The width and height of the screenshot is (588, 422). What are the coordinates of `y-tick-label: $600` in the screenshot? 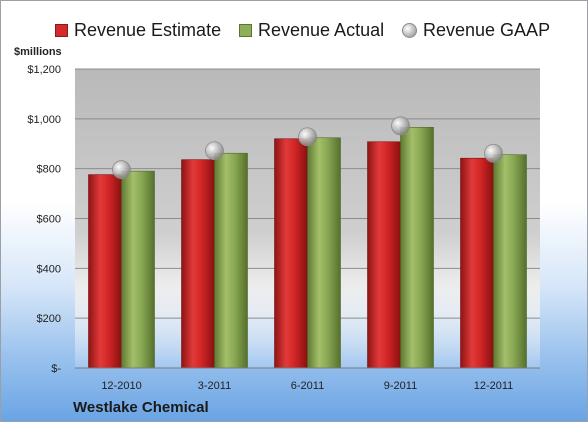 It's located at (49, 220).